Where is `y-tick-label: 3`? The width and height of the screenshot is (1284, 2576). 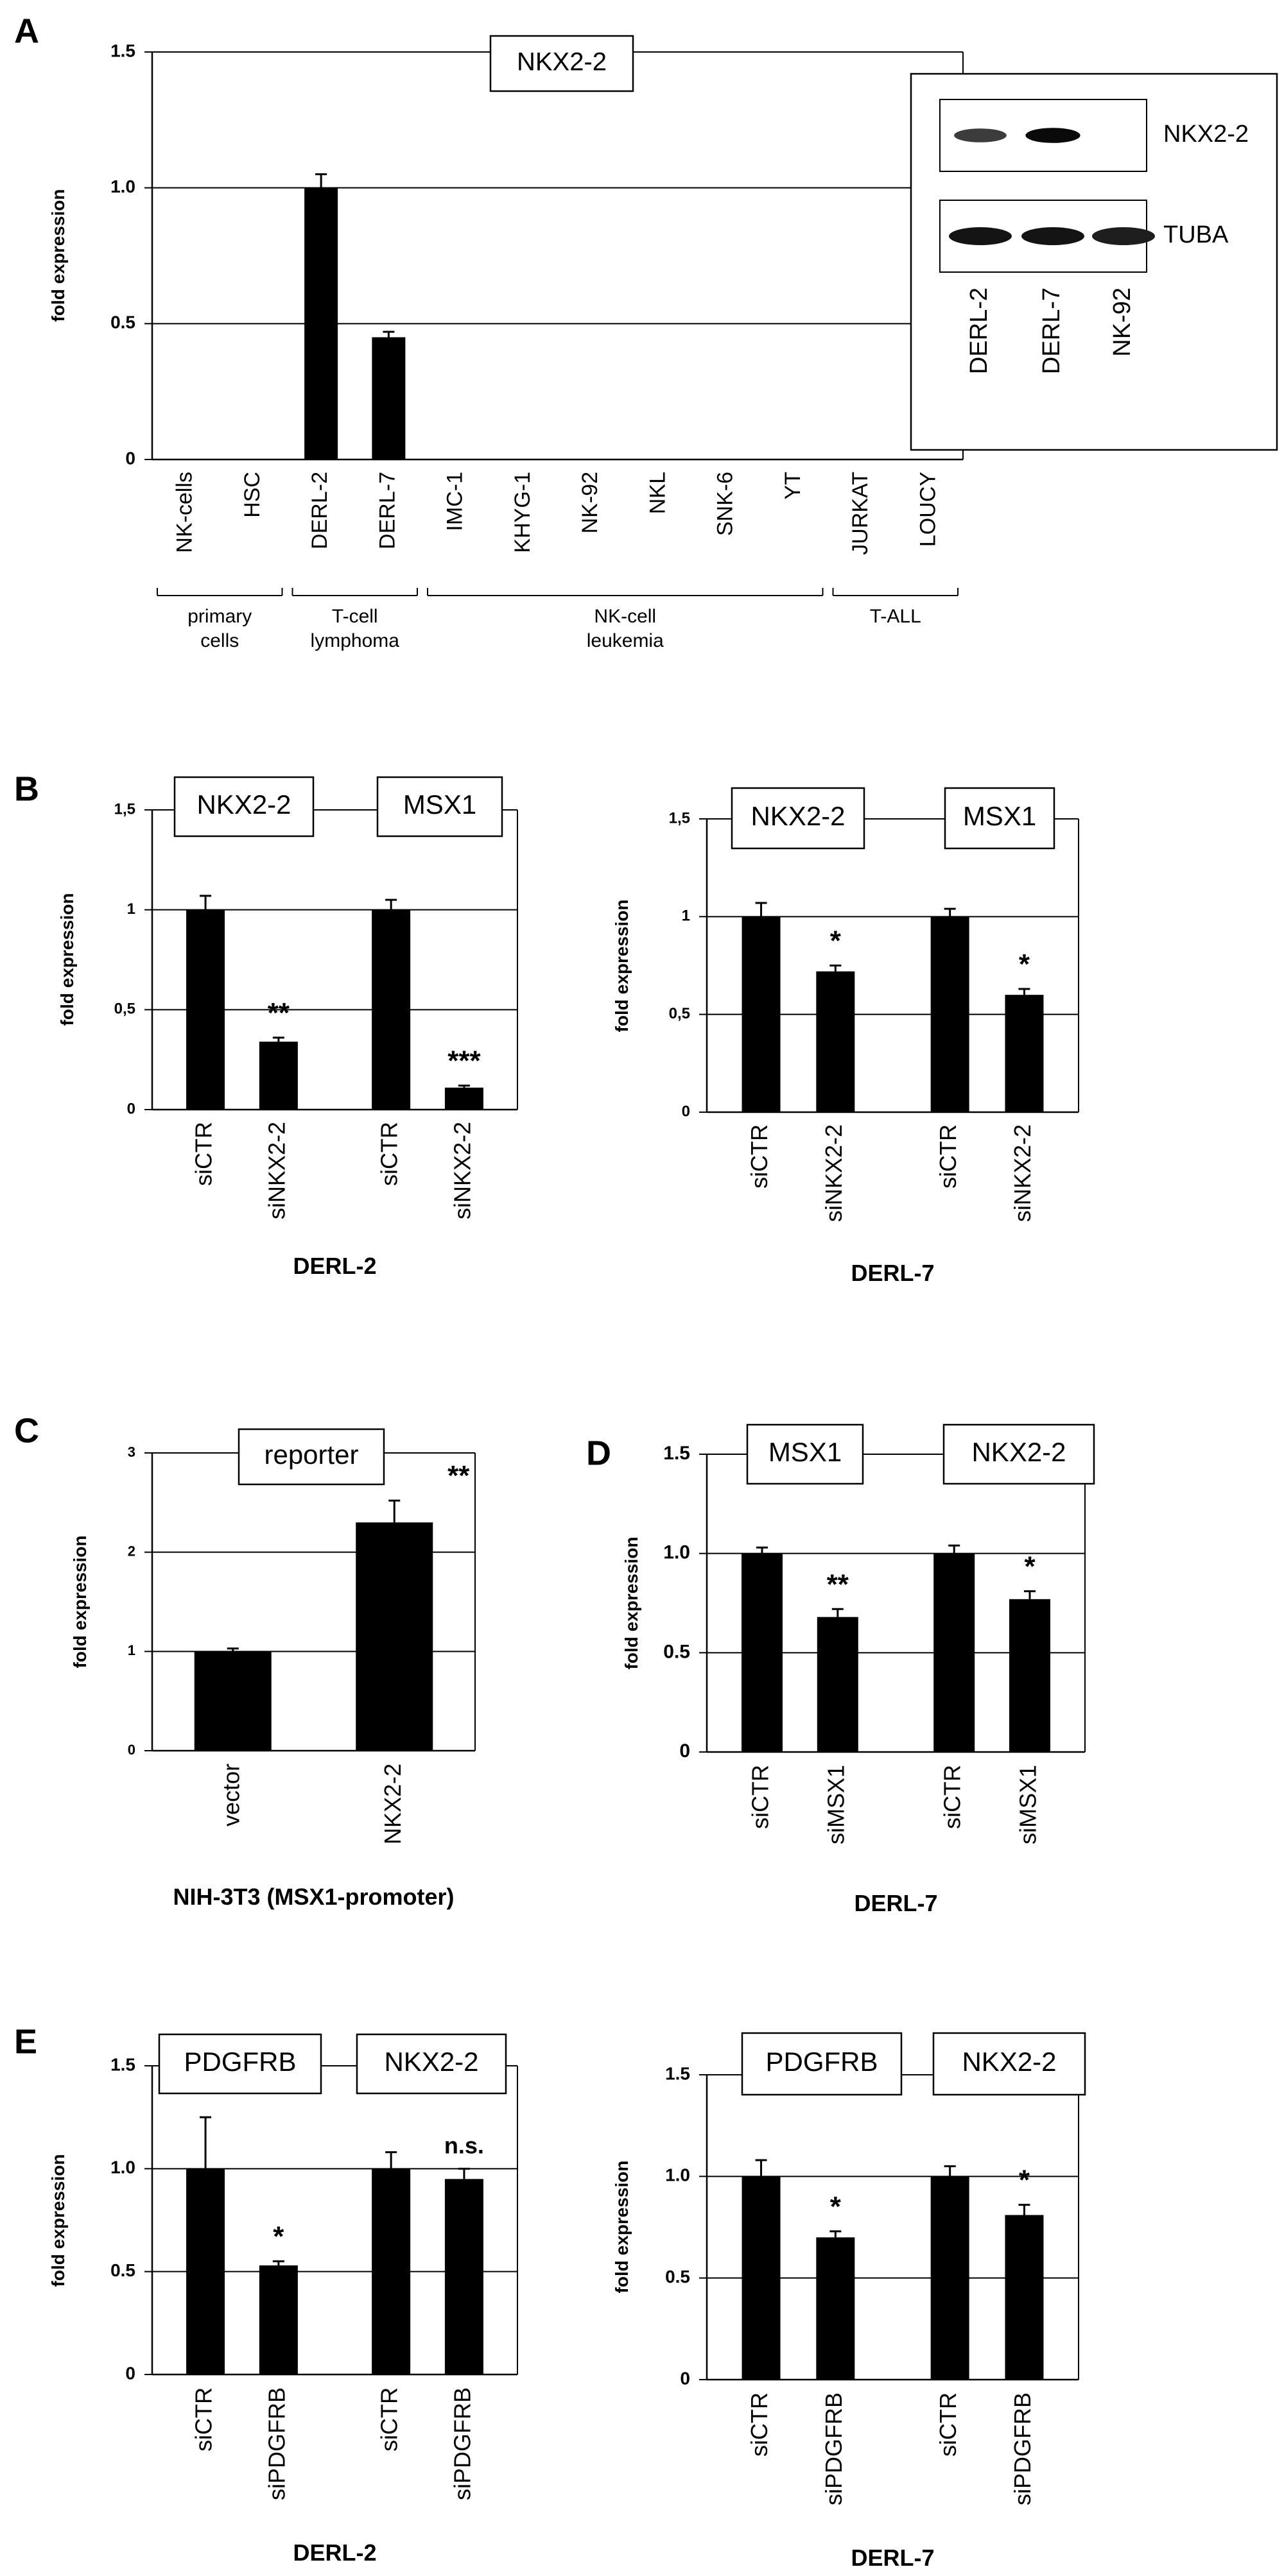 y-tick-label: 3 is located at coordinates (131, 1452).